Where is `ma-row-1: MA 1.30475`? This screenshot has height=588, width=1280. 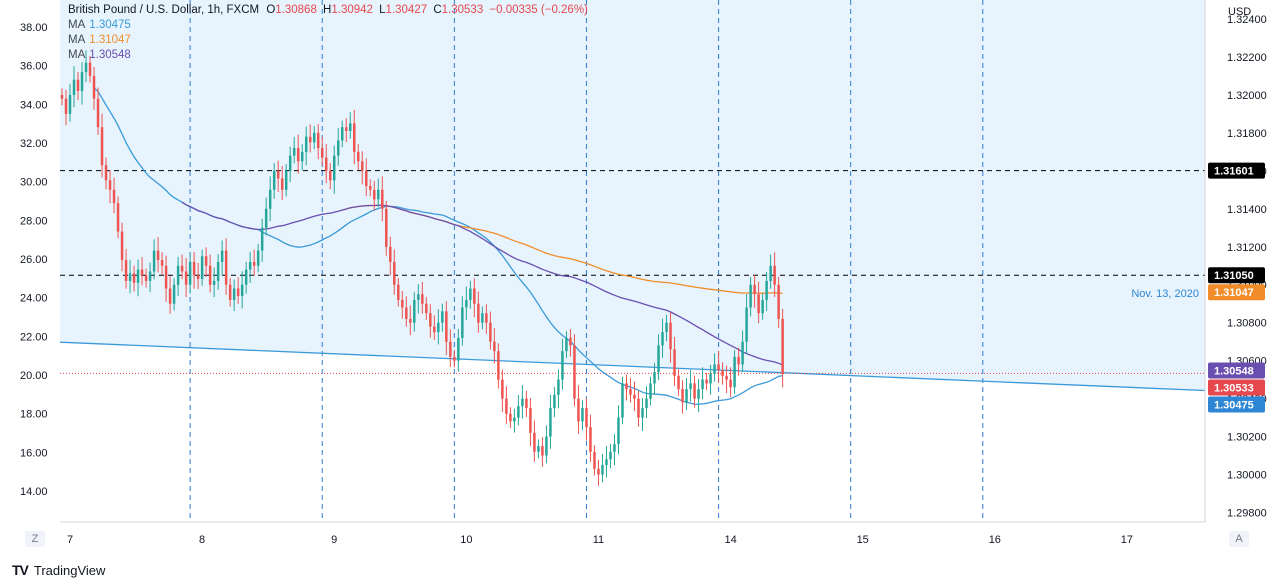
ma-row-1: MA 1.30475 is located at coordinates (328, 25).